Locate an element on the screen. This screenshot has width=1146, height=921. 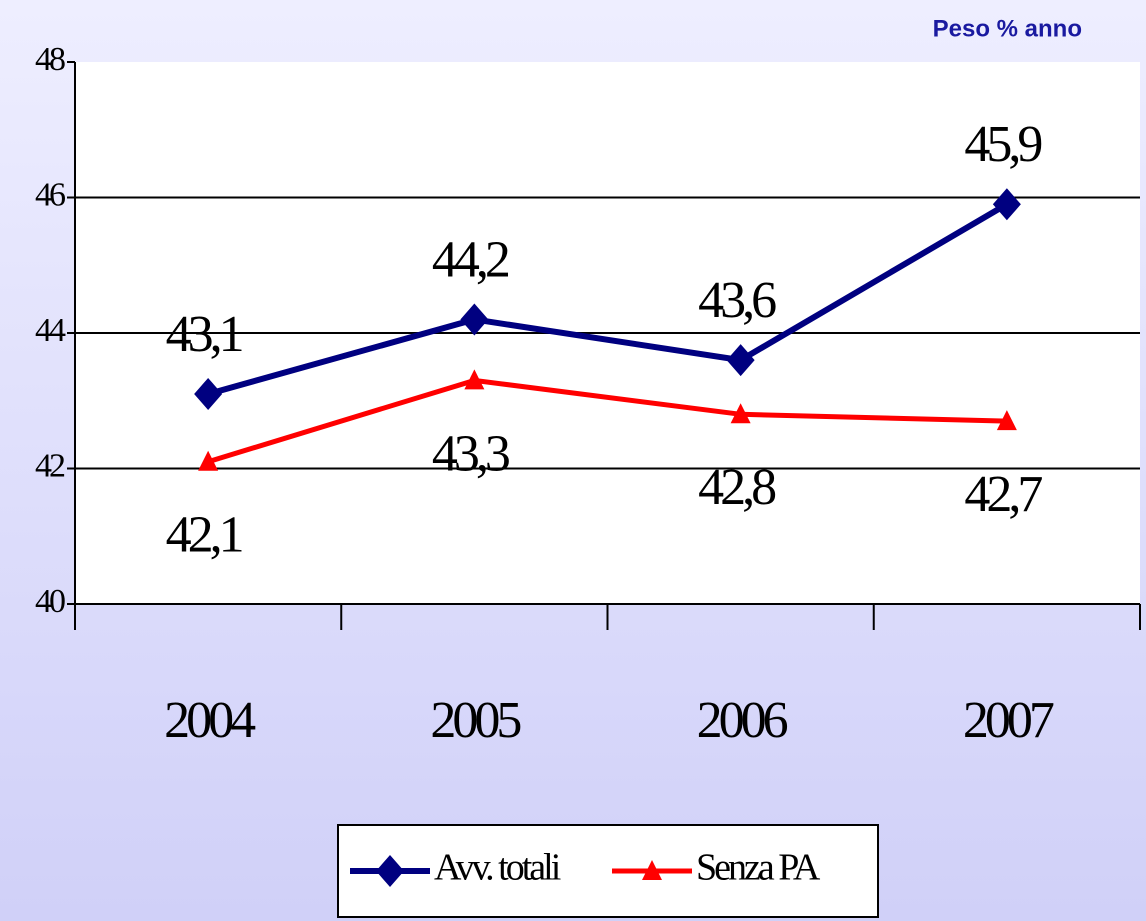
data-label: 43,1 is located at coordinates (204, 334).